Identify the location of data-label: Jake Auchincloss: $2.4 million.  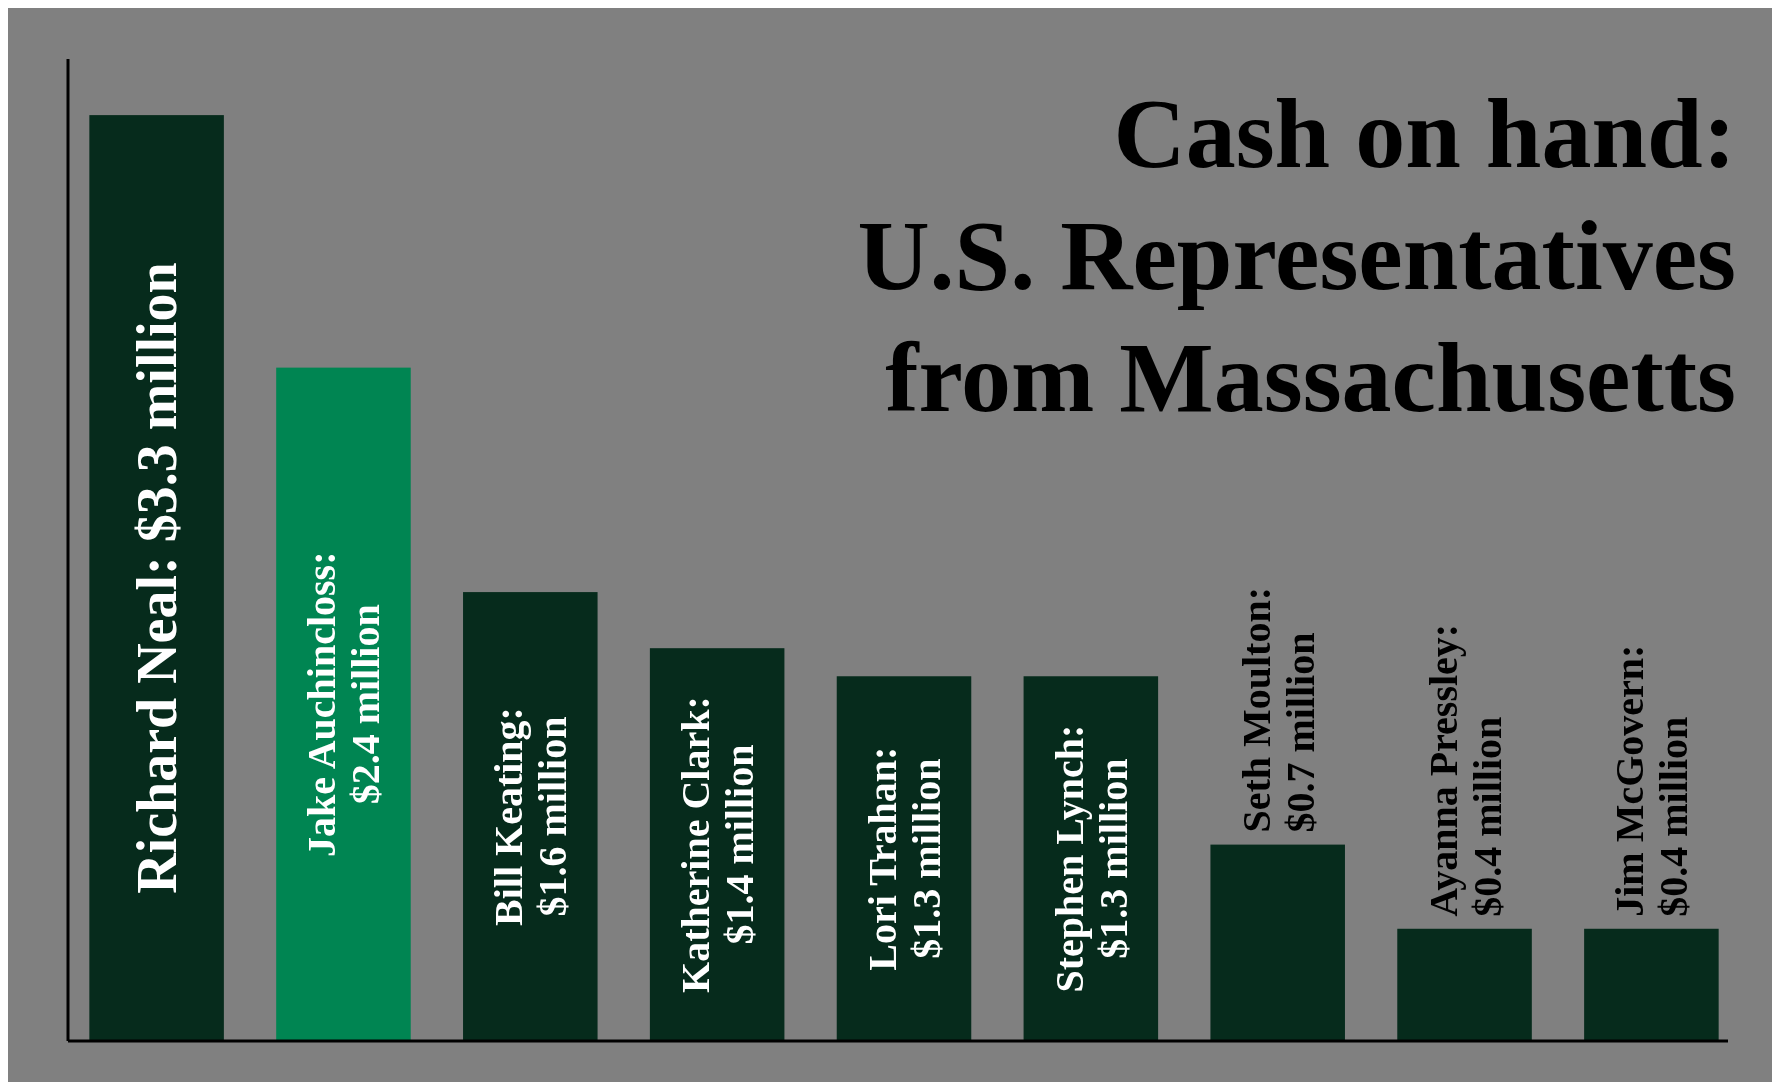
(344, 704).